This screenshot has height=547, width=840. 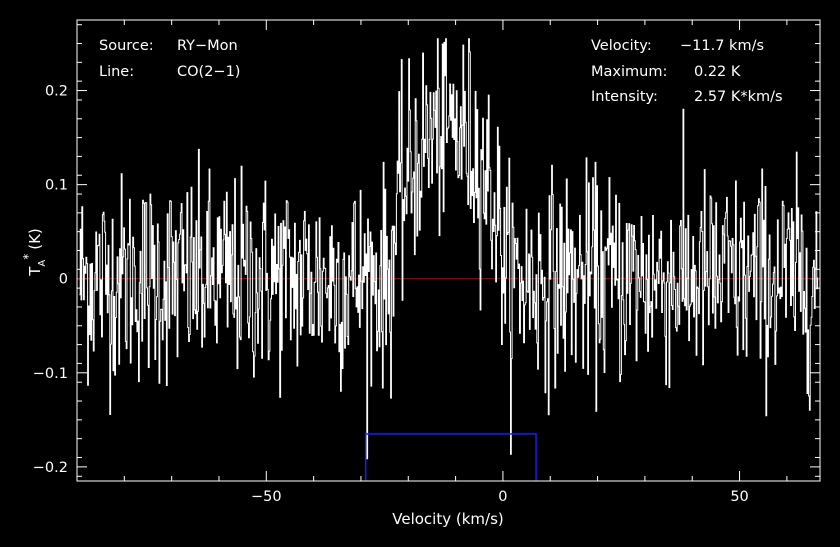 What do you see at coordinates (621, 46) in the screenshot?
I see `velocity-label: Velocity:` at bounding box center [621, 46].